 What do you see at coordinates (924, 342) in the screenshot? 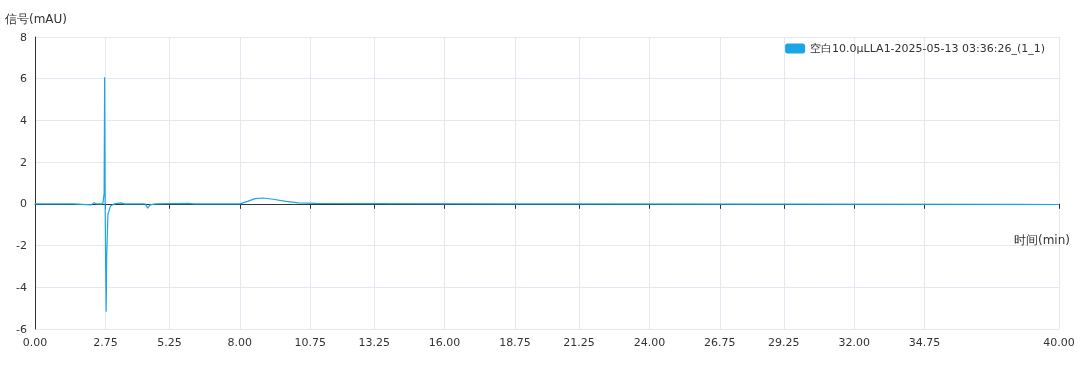
I see `x-tick-label: 34.75` at bounding box center [924, 342].